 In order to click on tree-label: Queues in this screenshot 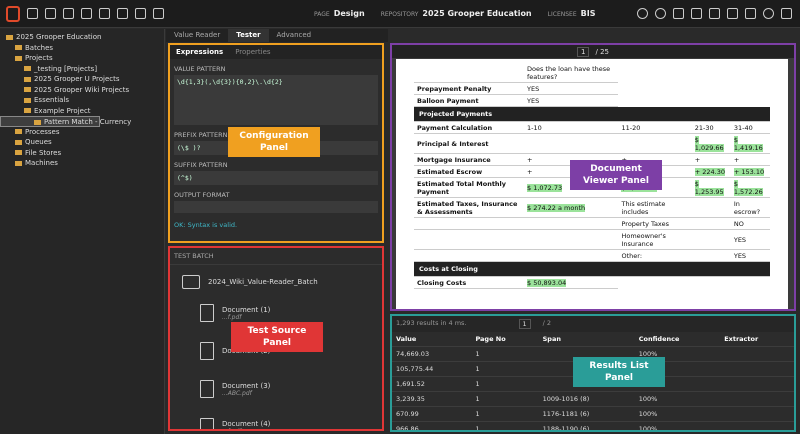, I will do `click(38, 142)`.